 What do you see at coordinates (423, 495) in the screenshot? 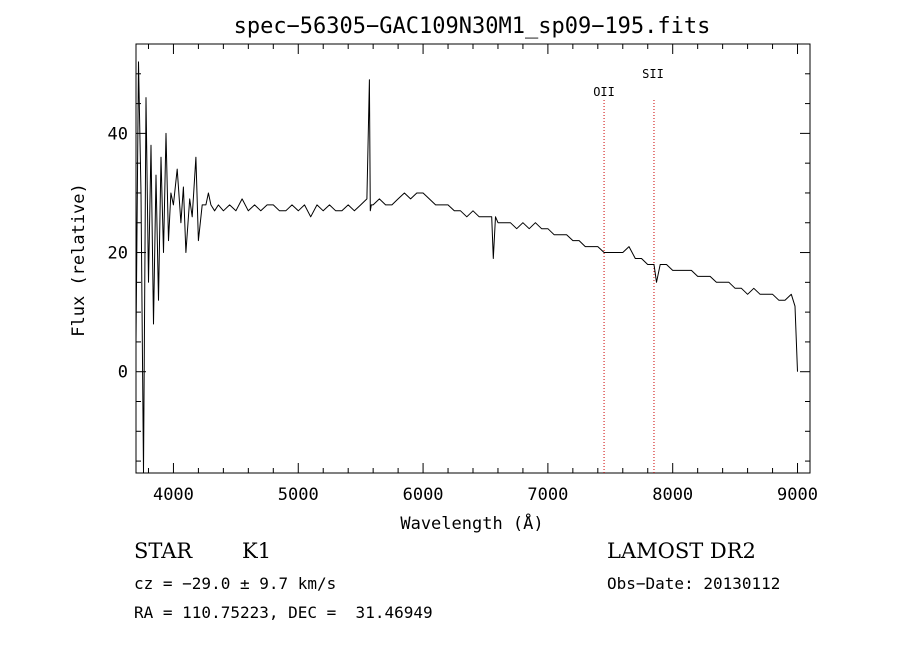
I see `x-tick-label: 6000` at bounding box center [423, 495].